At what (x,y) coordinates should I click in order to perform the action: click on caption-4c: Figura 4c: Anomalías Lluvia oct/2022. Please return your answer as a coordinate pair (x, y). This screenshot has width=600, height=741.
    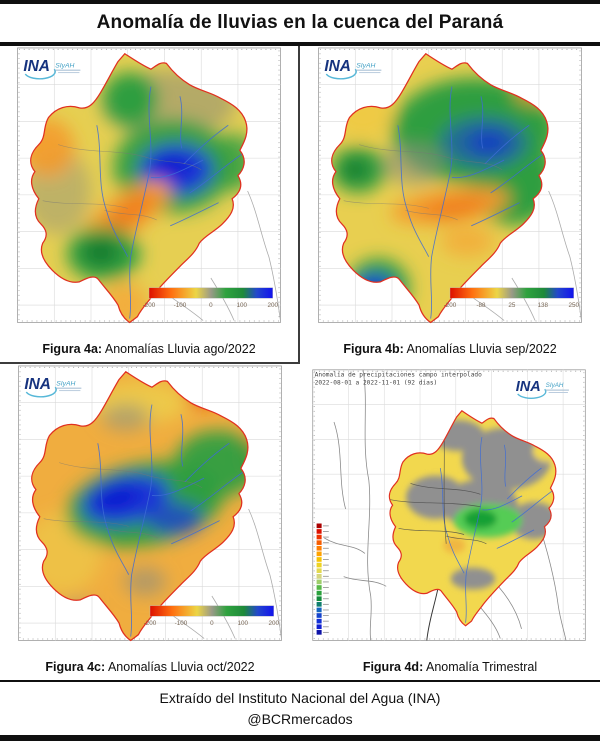
    Looking at the image, I should click on (149, 667).